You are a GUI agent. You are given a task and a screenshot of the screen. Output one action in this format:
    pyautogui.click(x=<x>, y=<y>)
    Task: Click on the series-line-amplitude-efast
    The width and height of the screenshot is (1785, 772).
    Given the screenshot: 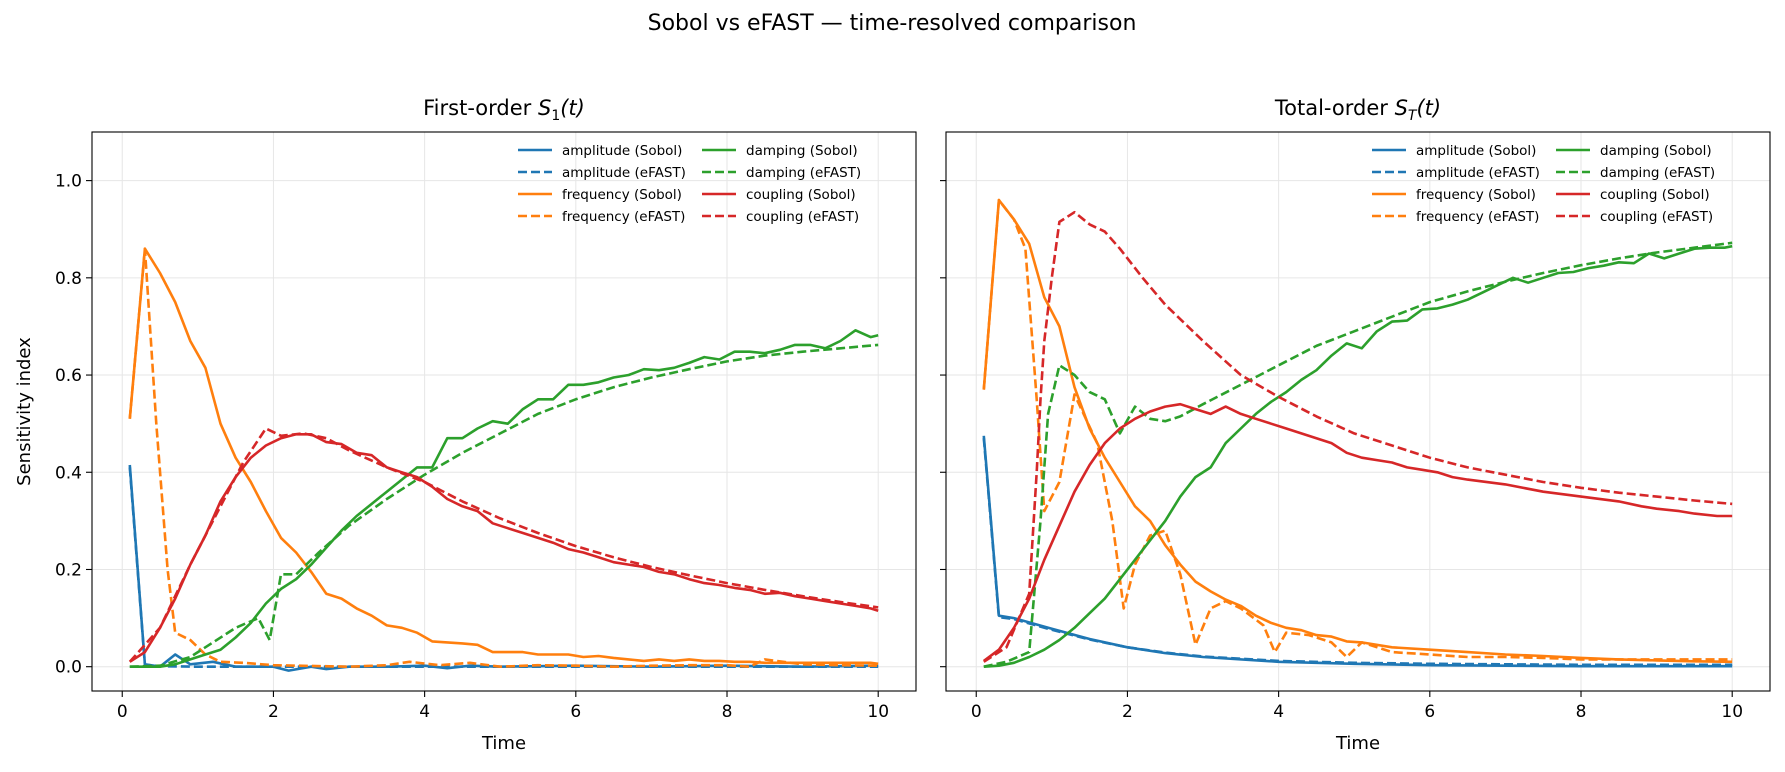 What is the action you would take?
    pyautogui.click(x=503, y=568)
    